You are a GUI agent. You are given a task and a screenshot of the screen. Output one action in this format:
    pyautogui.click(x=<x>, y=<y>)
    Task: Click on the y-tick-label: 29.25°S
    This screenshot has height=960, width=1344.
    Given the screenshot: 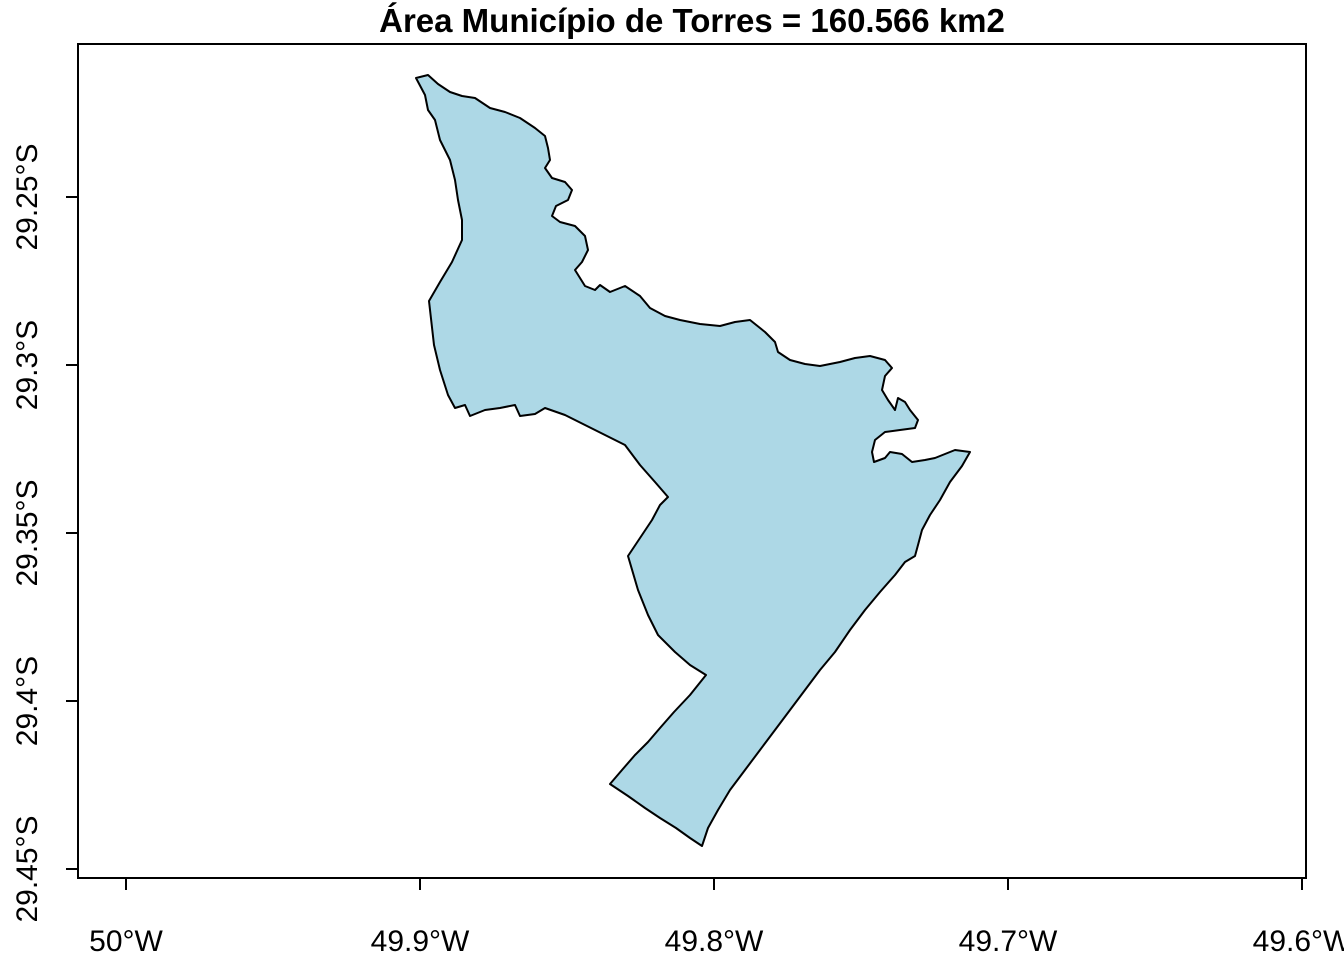 What is the action you would take?
    pyautogui.click(x=27, y=196)
    